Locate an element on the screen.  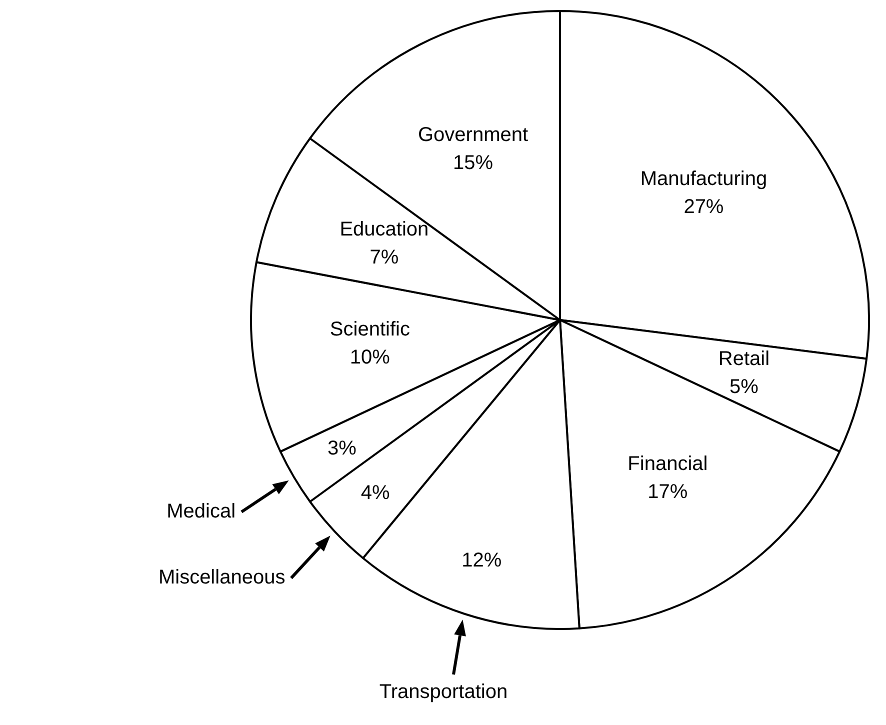
slice-label: Medical is located at coordinates (201, 511).